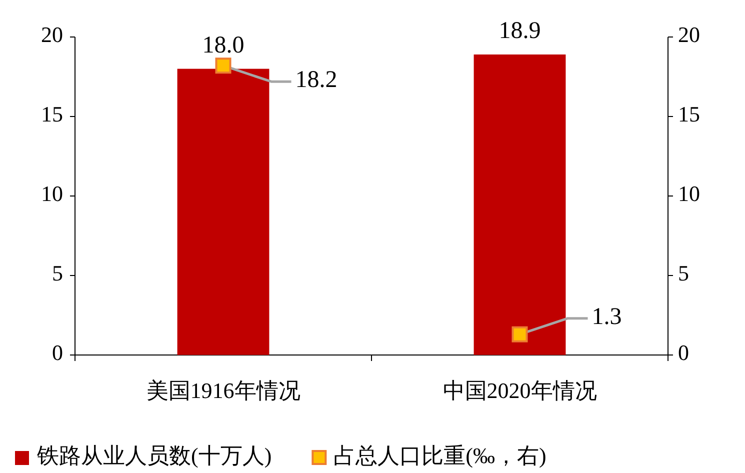  Describe the element at coordinates (689, 35) in the screenshot. I see `y2tick: 20` at that location.